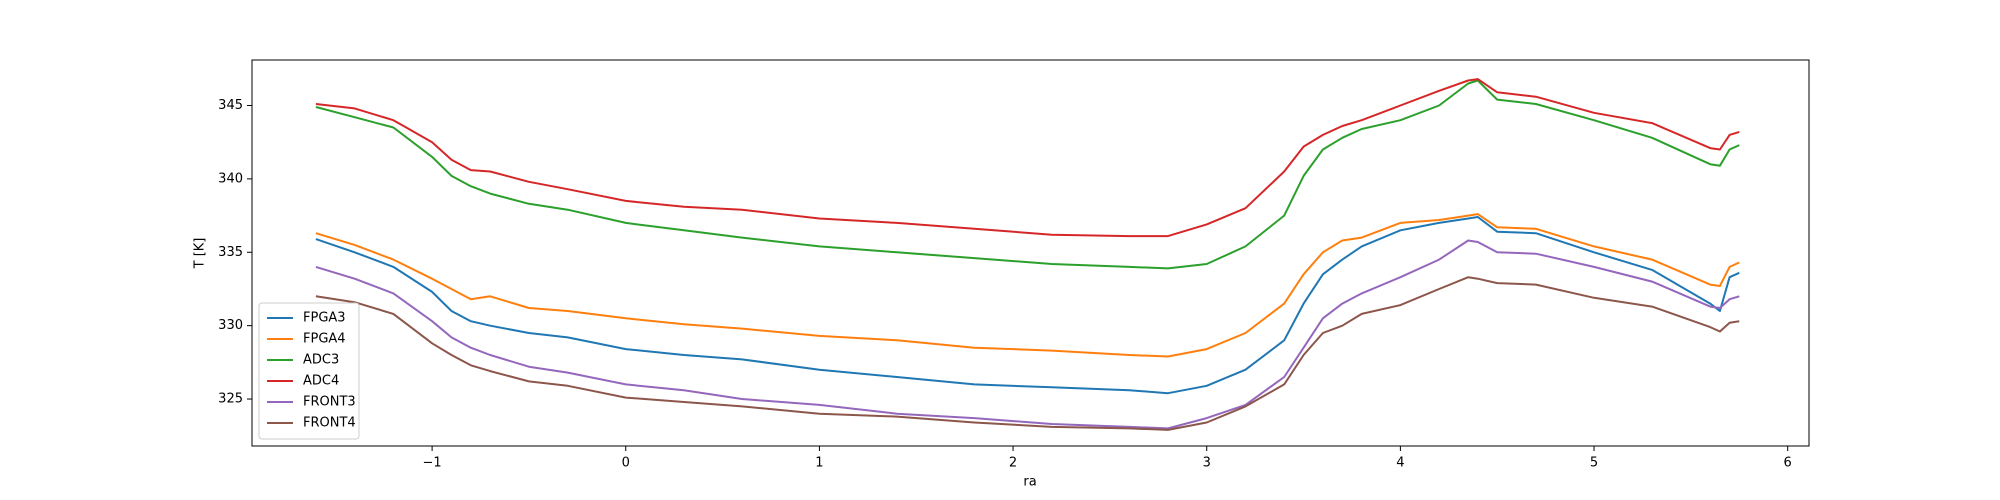  Describe the element at coordinates (230, 252) in the screenshot. I see `y-tick-label: 335` at that location.